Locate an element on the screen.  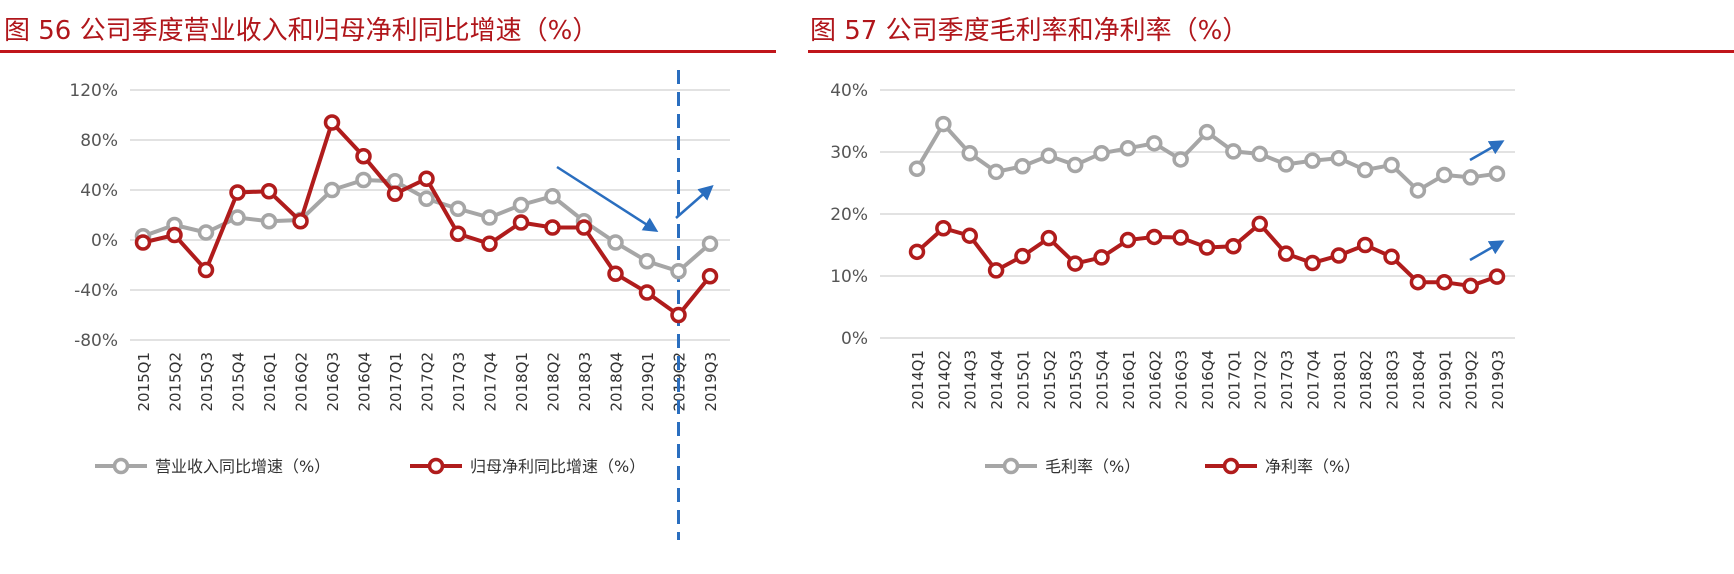
x-tick-label: 2016Q1 is located at coordinates (270, 382).